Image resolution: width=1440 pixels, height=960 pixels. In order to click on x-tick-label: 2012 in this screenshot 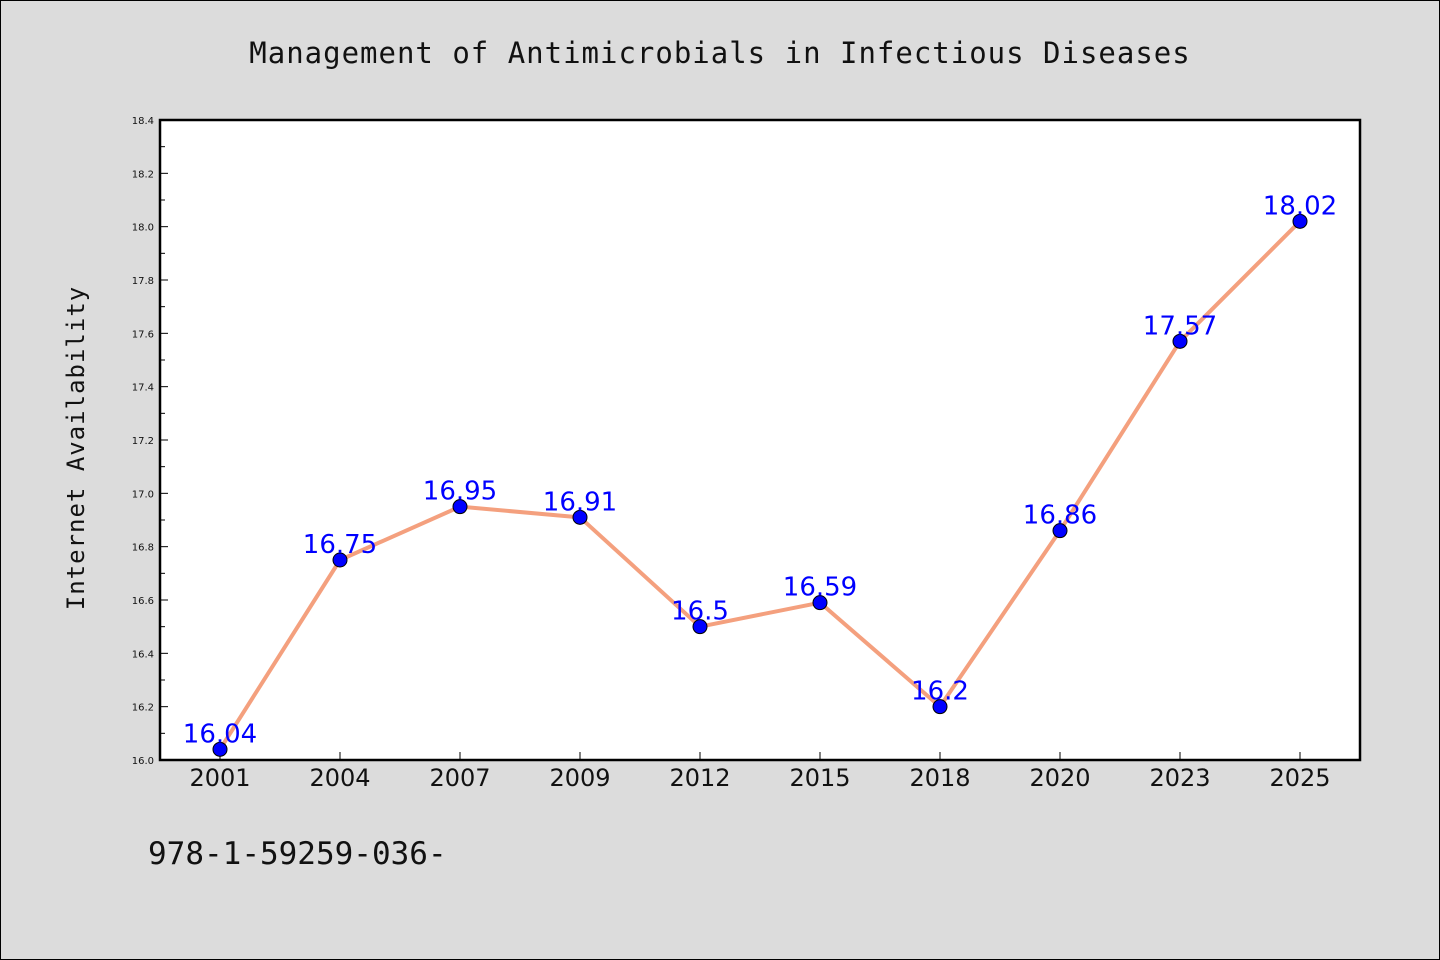, I will do `click(699, 778)`.